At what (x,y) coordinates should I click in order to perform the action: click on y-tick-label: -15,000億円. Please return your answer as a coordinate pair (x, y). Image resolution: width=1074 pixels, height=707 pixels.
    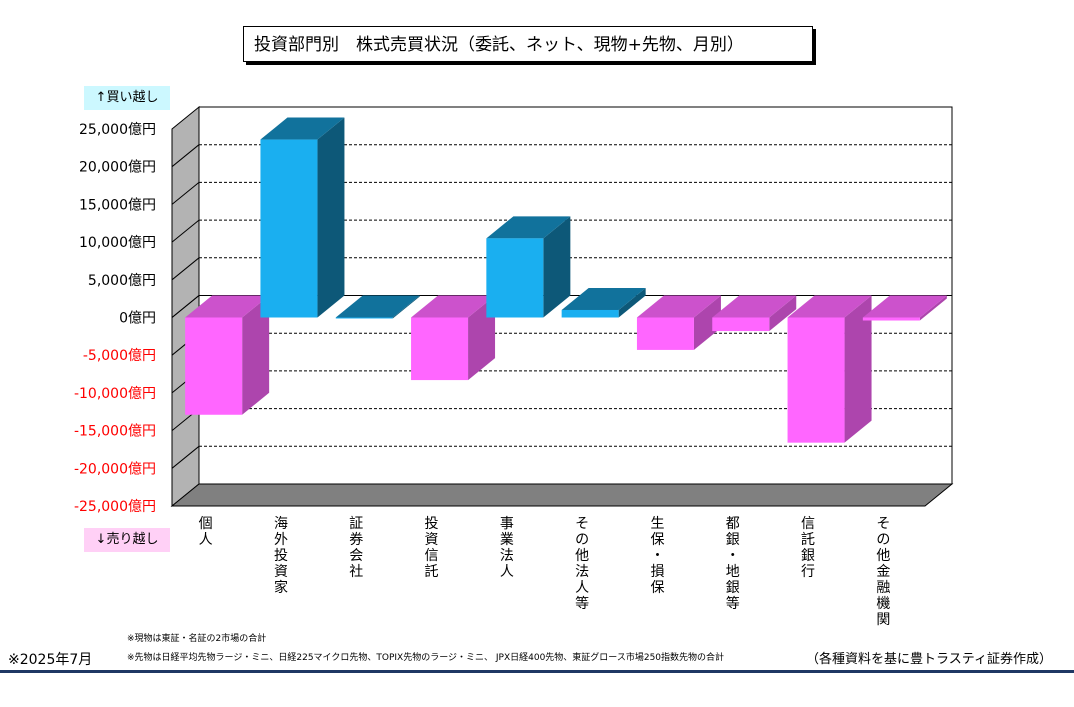
    Looking at the image, I should click on (115, 432).